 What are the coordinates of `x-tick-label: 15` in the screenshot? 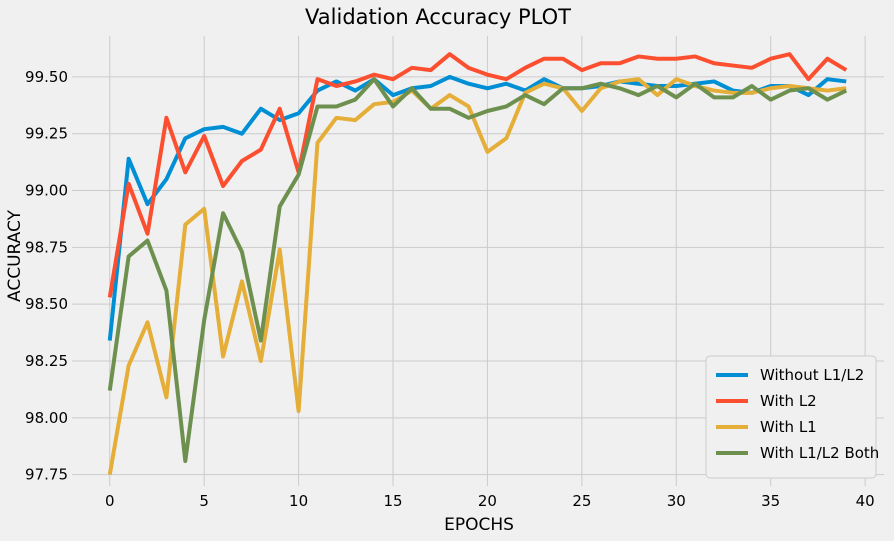 It's located at (392, 501).